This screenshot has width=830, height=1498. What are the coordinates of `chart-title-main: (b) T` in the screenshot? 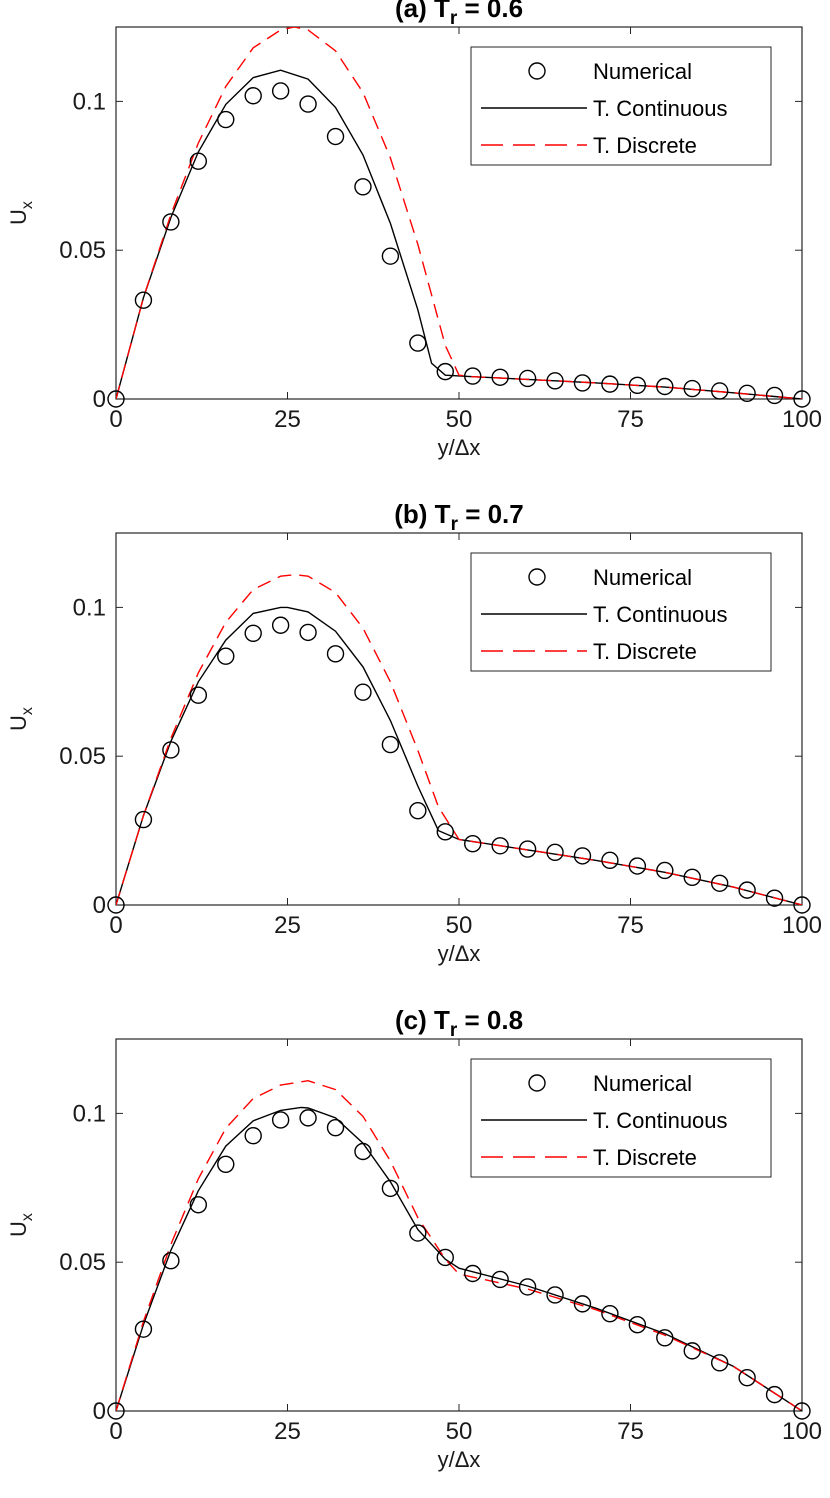 It's located at (422, 514).